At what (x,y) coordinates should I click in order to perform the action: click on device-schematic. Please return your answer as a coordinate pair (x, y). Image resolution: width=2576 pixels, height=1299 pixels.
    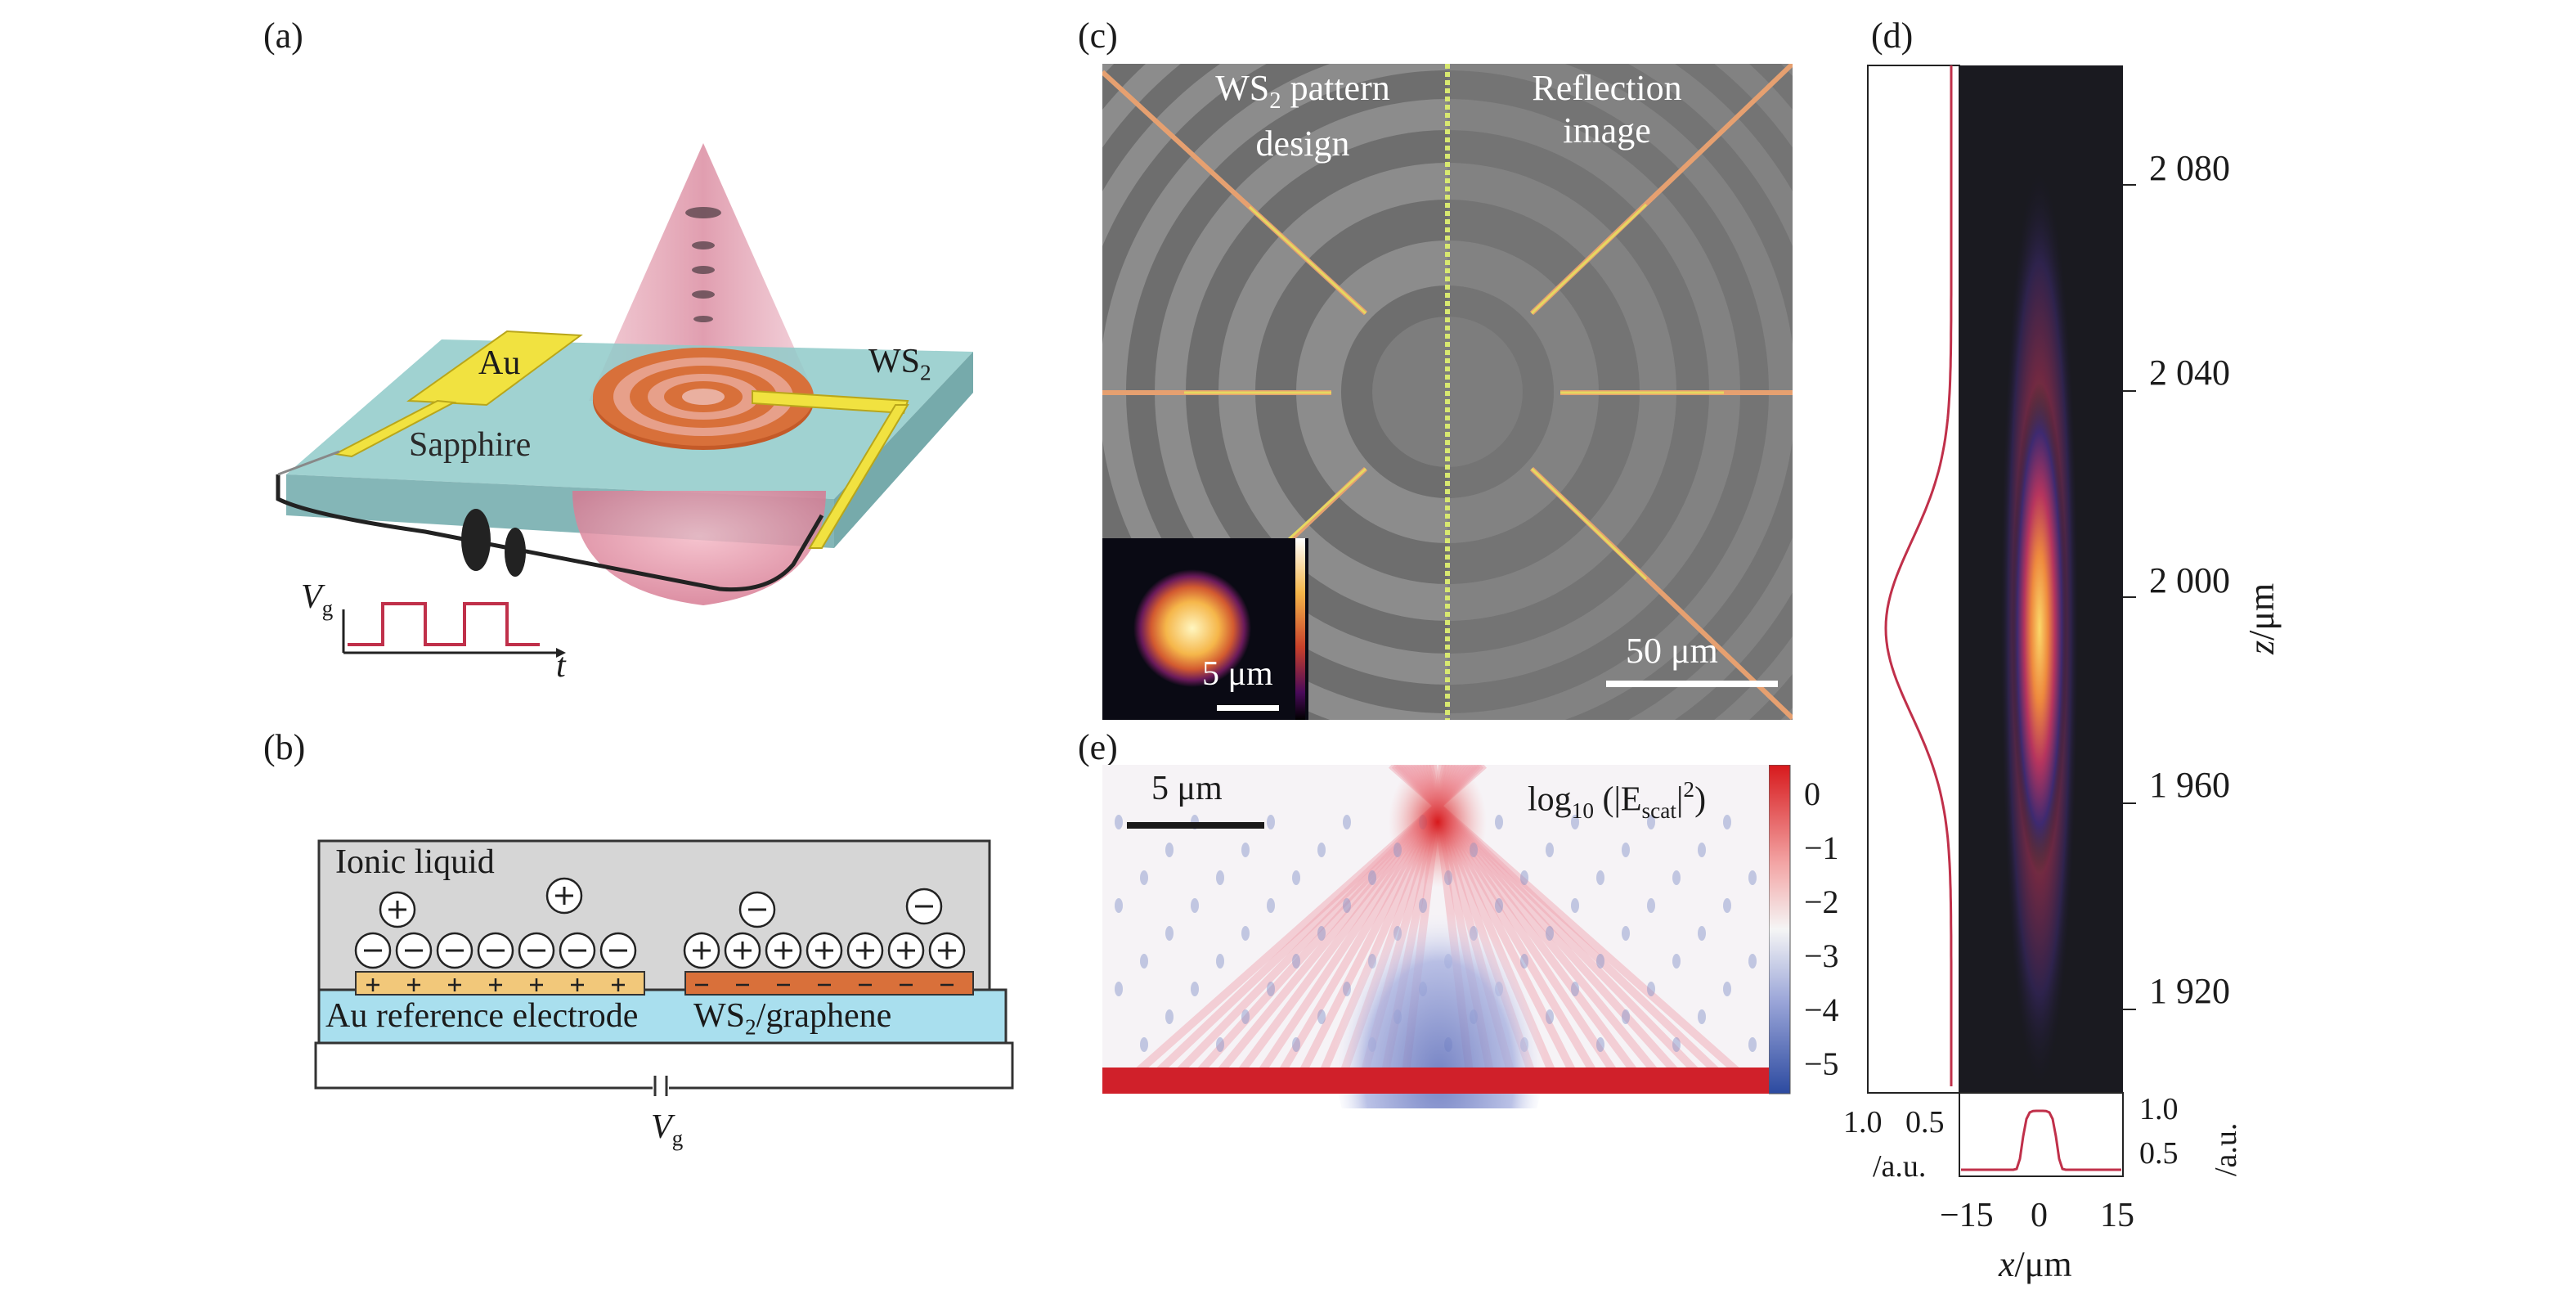
    Looking at the image, I should click on (625, 400).